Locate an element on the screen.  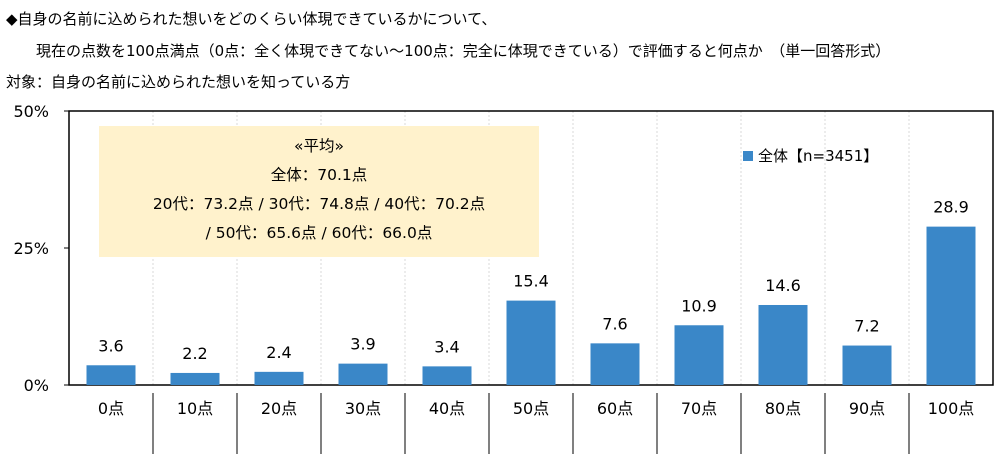
x-tick-label: 10点 is located at coordinates (195, 408).